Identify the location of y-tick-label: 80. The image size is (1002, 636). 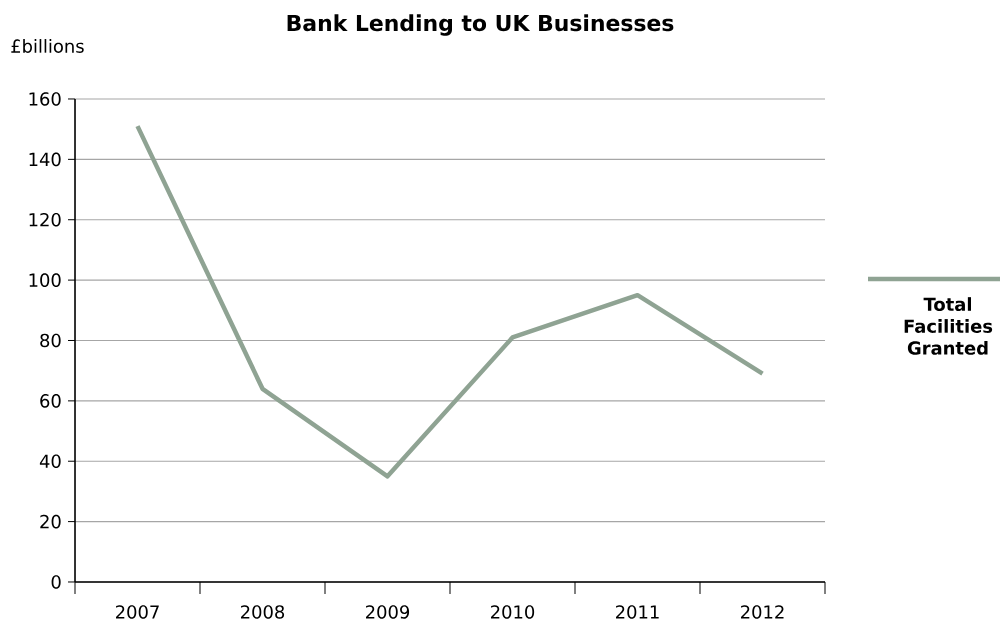
(50, 340).